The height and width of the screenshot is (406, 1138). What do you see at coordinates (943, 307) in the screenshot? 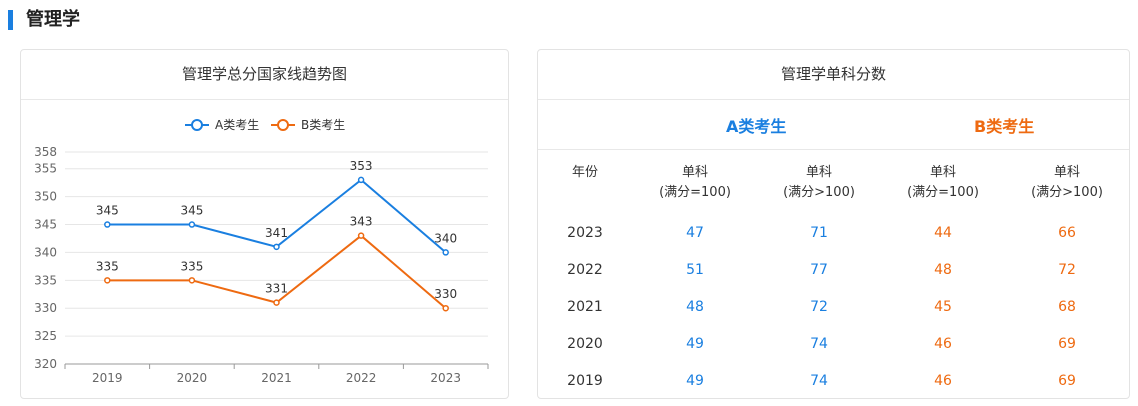
I see `b-100-cell: 45` at bounding box center [943, 307].